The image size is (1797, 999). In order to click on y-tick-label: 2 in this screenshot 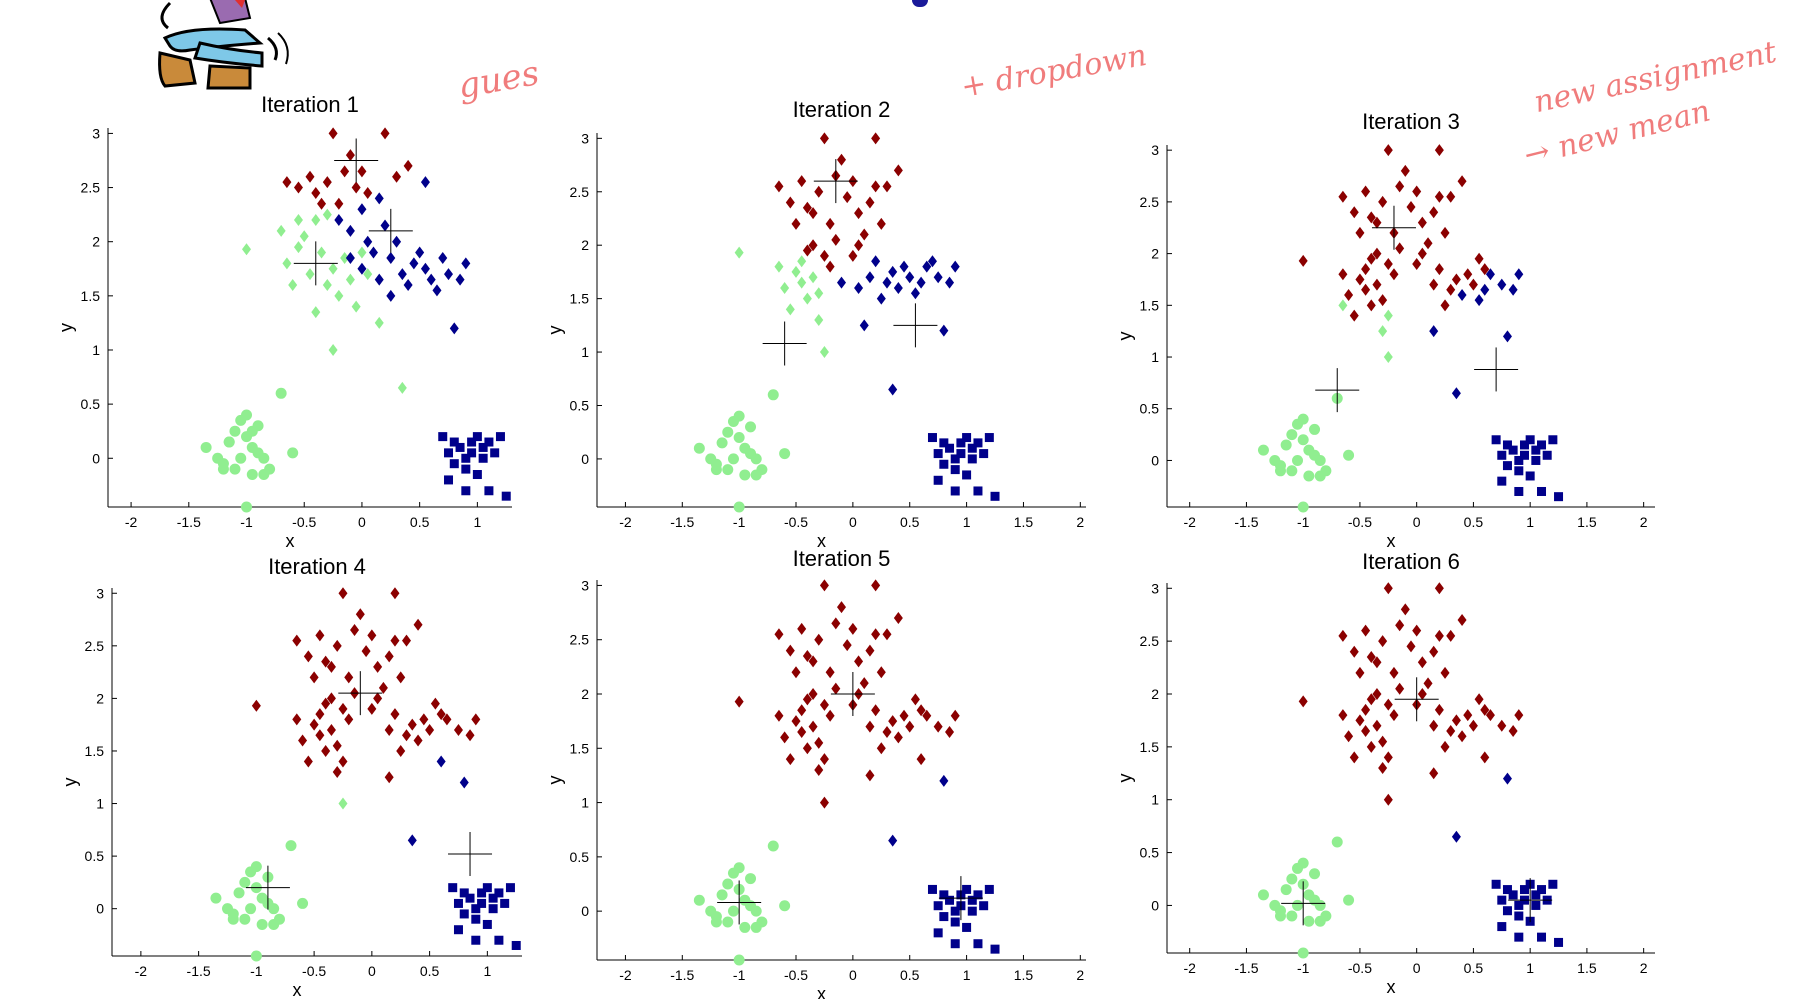, I will do `click(1155, 254)`.